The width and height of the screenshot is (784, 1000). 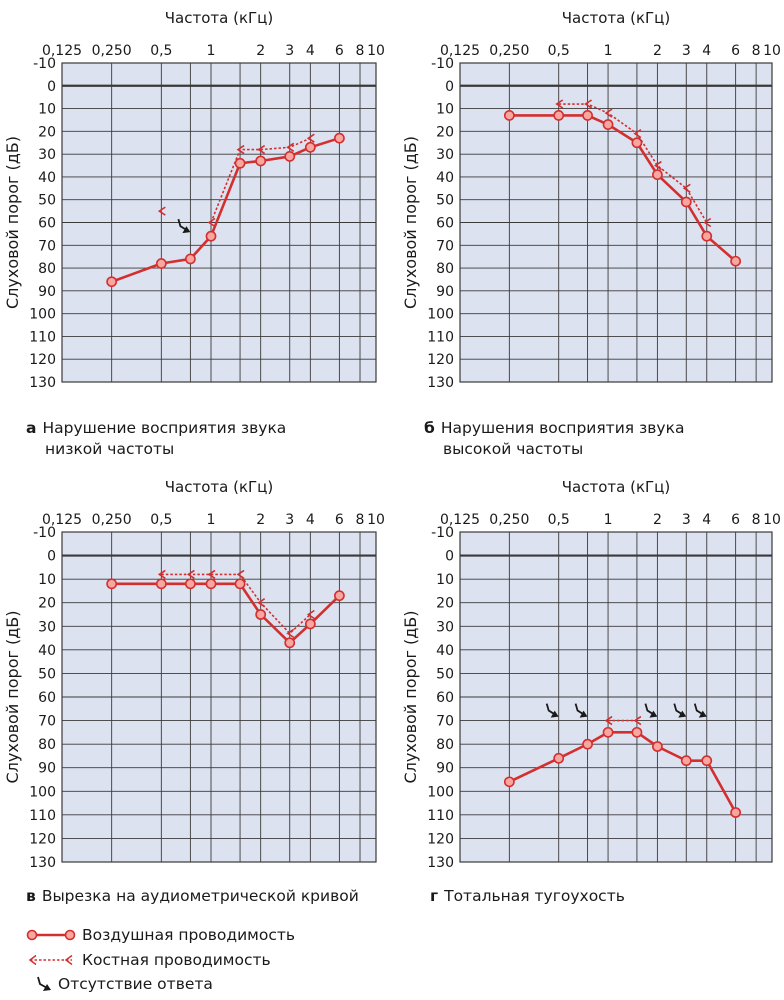 What do you see at coordinates (236, 604) in the screenshot?
I see `bone-conduction-line` at bounding box center [236, 604].